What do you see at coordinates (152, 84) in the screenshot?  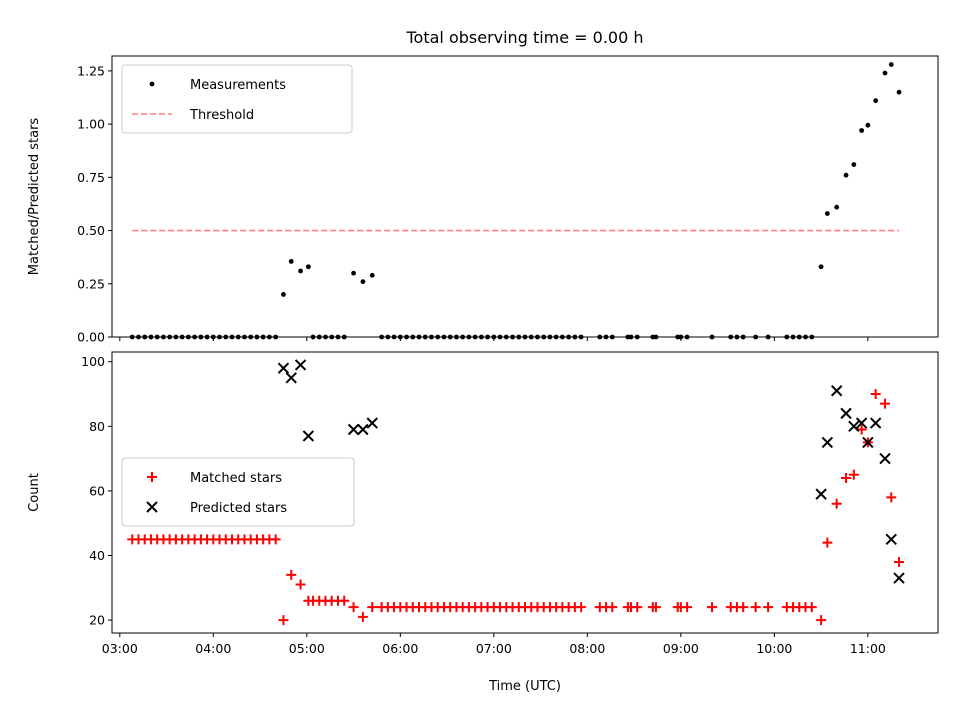 I see `legend-measurements-swatch` at bounding box center [152, 84].